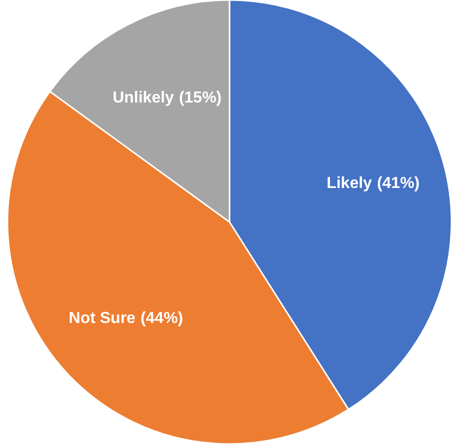 Image resolution: width=459 pixels, height=444 pixels. I want to click on data-label: (15%), so click(200, 97).